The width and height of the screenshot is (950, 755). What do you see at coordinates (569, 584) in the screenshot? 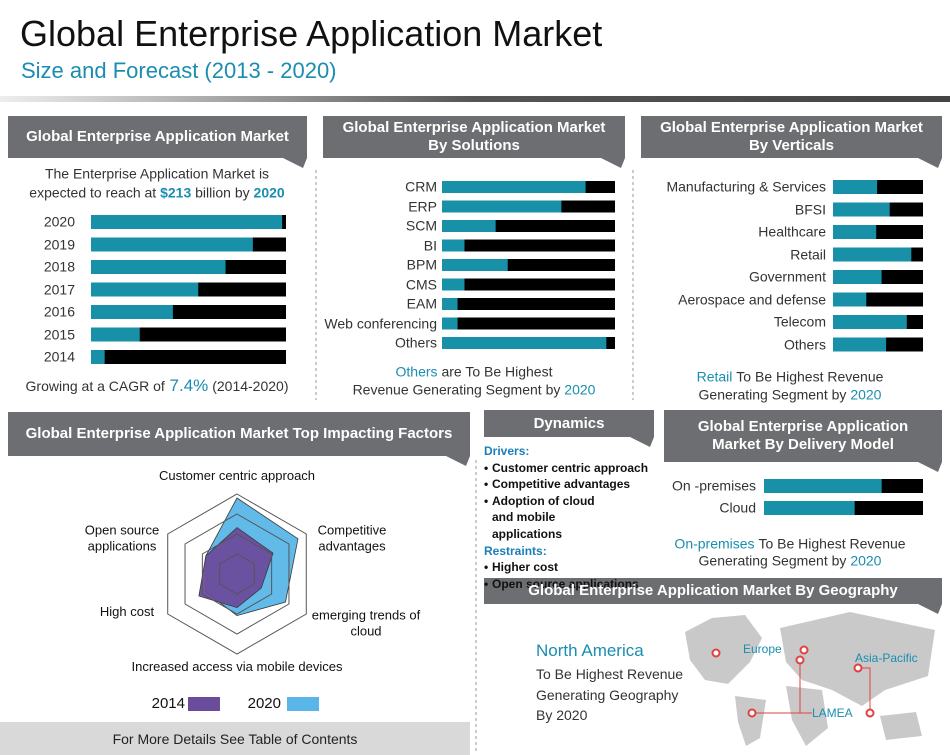
I see `restraint: Open source applications` at bounding box center [569, 584].